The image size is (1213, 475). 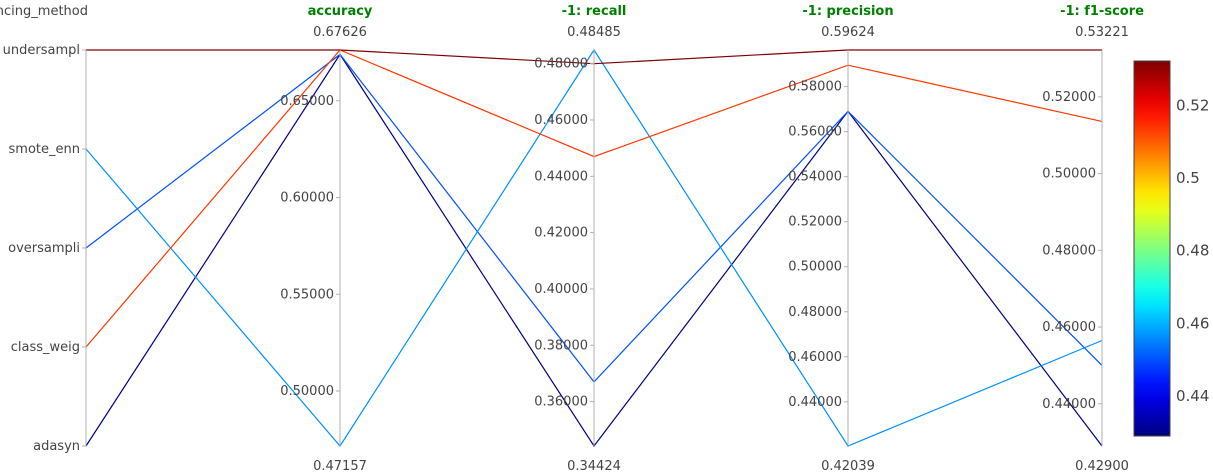 I want to click on axis-max-label: 0.59624, so click(x=848, y=32).